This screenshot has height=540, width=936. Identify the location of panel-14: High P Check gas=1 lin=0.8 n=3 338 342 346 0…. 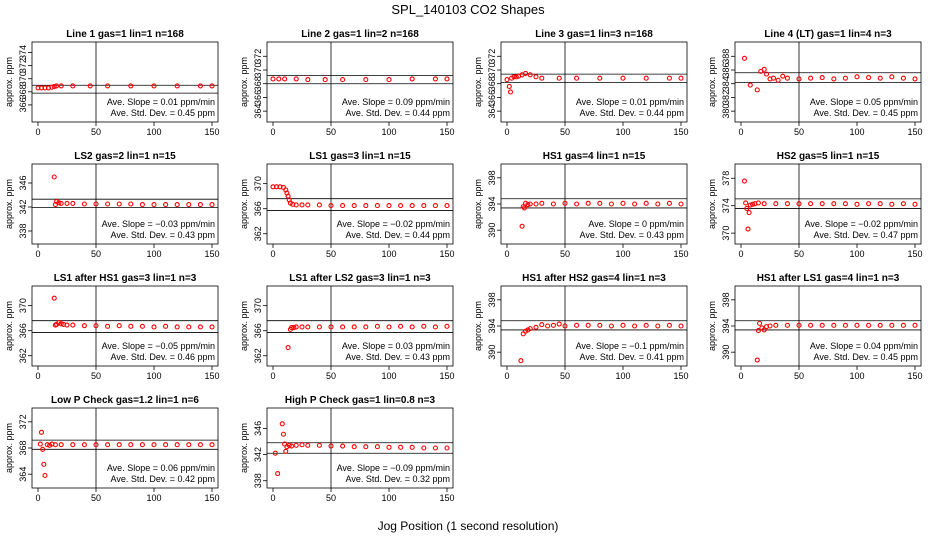
(347, 449).